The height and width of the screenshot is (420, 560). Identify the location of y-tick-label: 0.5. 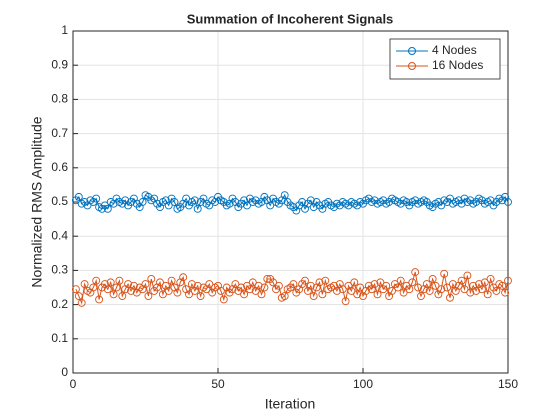
(59, 201).